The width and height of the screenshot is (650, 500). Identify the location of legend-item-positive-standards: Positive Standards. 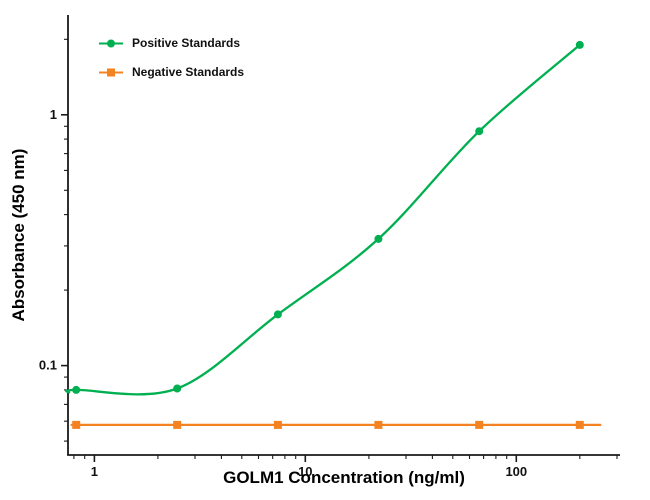
(171, 43).